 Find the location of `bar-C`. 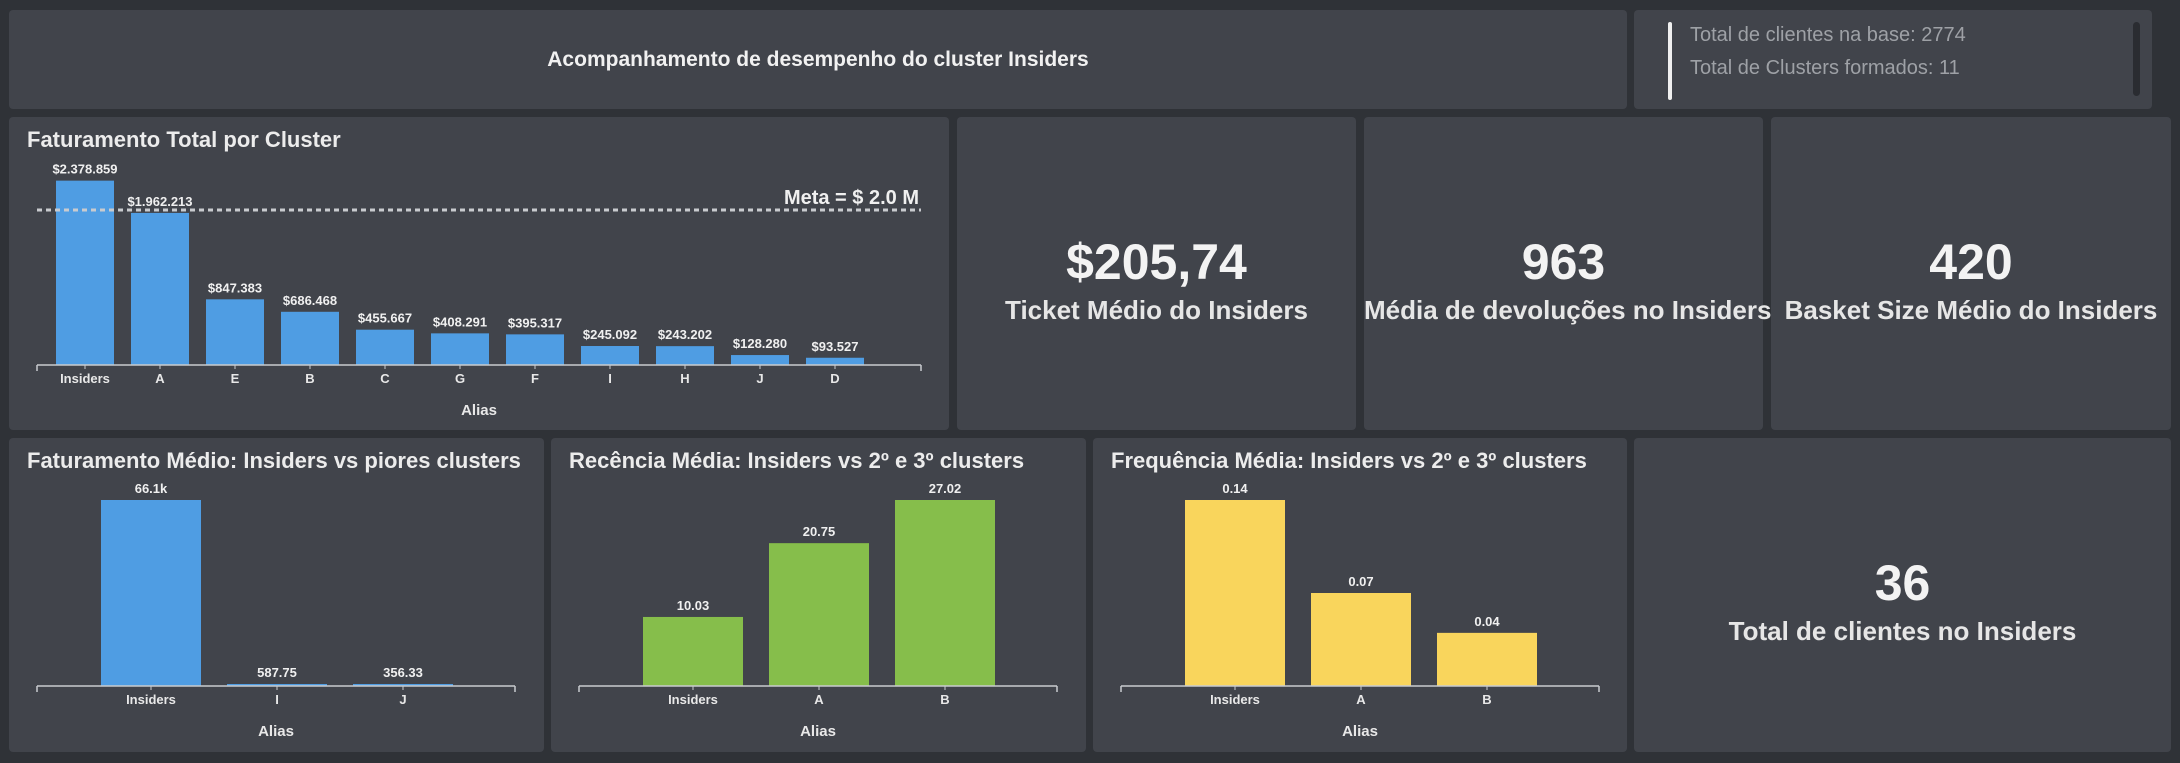

bar-C is located at coordinates (385, 347).